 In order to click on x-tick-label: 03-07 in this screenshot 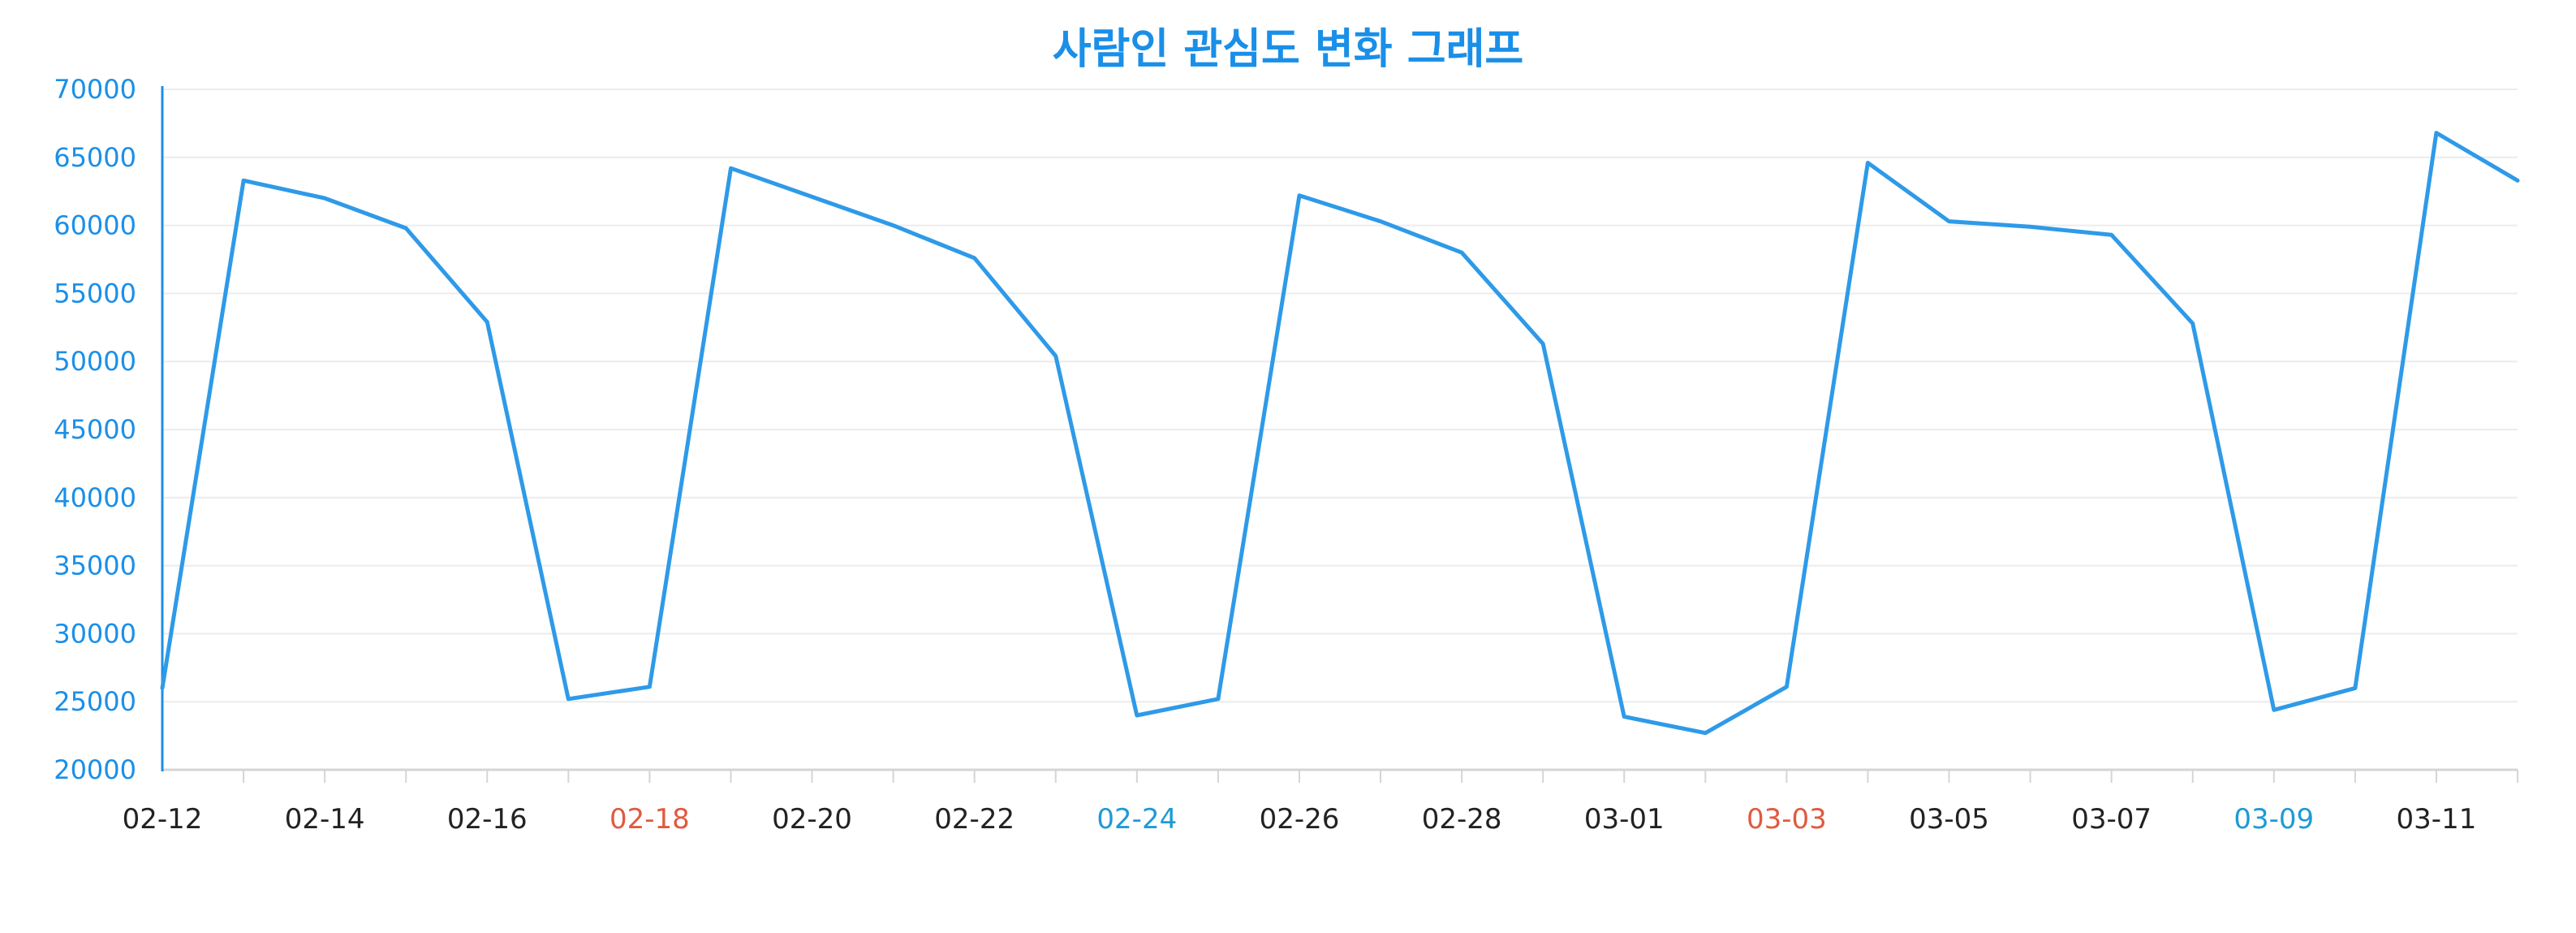, I will do `click(2112, 819)`.